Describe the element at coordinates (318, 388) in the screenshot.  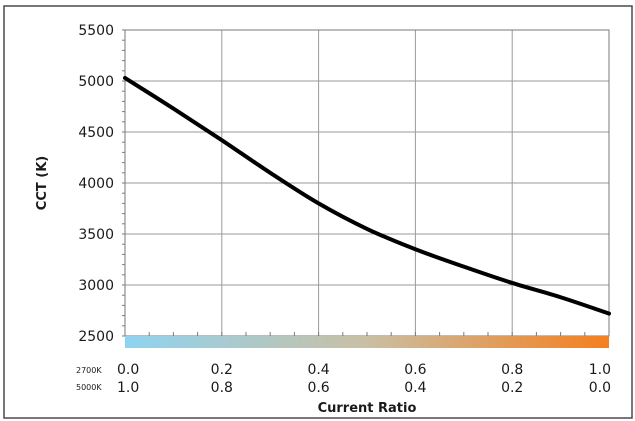
I see `x-tick-label-bottom: 0.6` at that location.